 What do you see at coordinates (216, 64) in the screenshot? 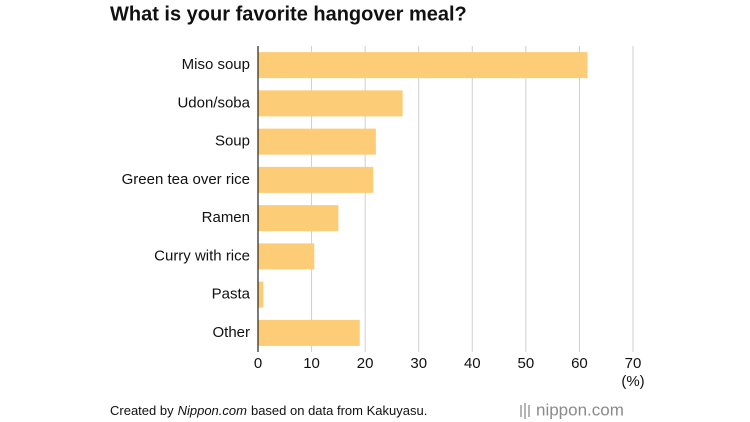
I see `y-tick-label: Miso soup` at bounding box center [216, 64].